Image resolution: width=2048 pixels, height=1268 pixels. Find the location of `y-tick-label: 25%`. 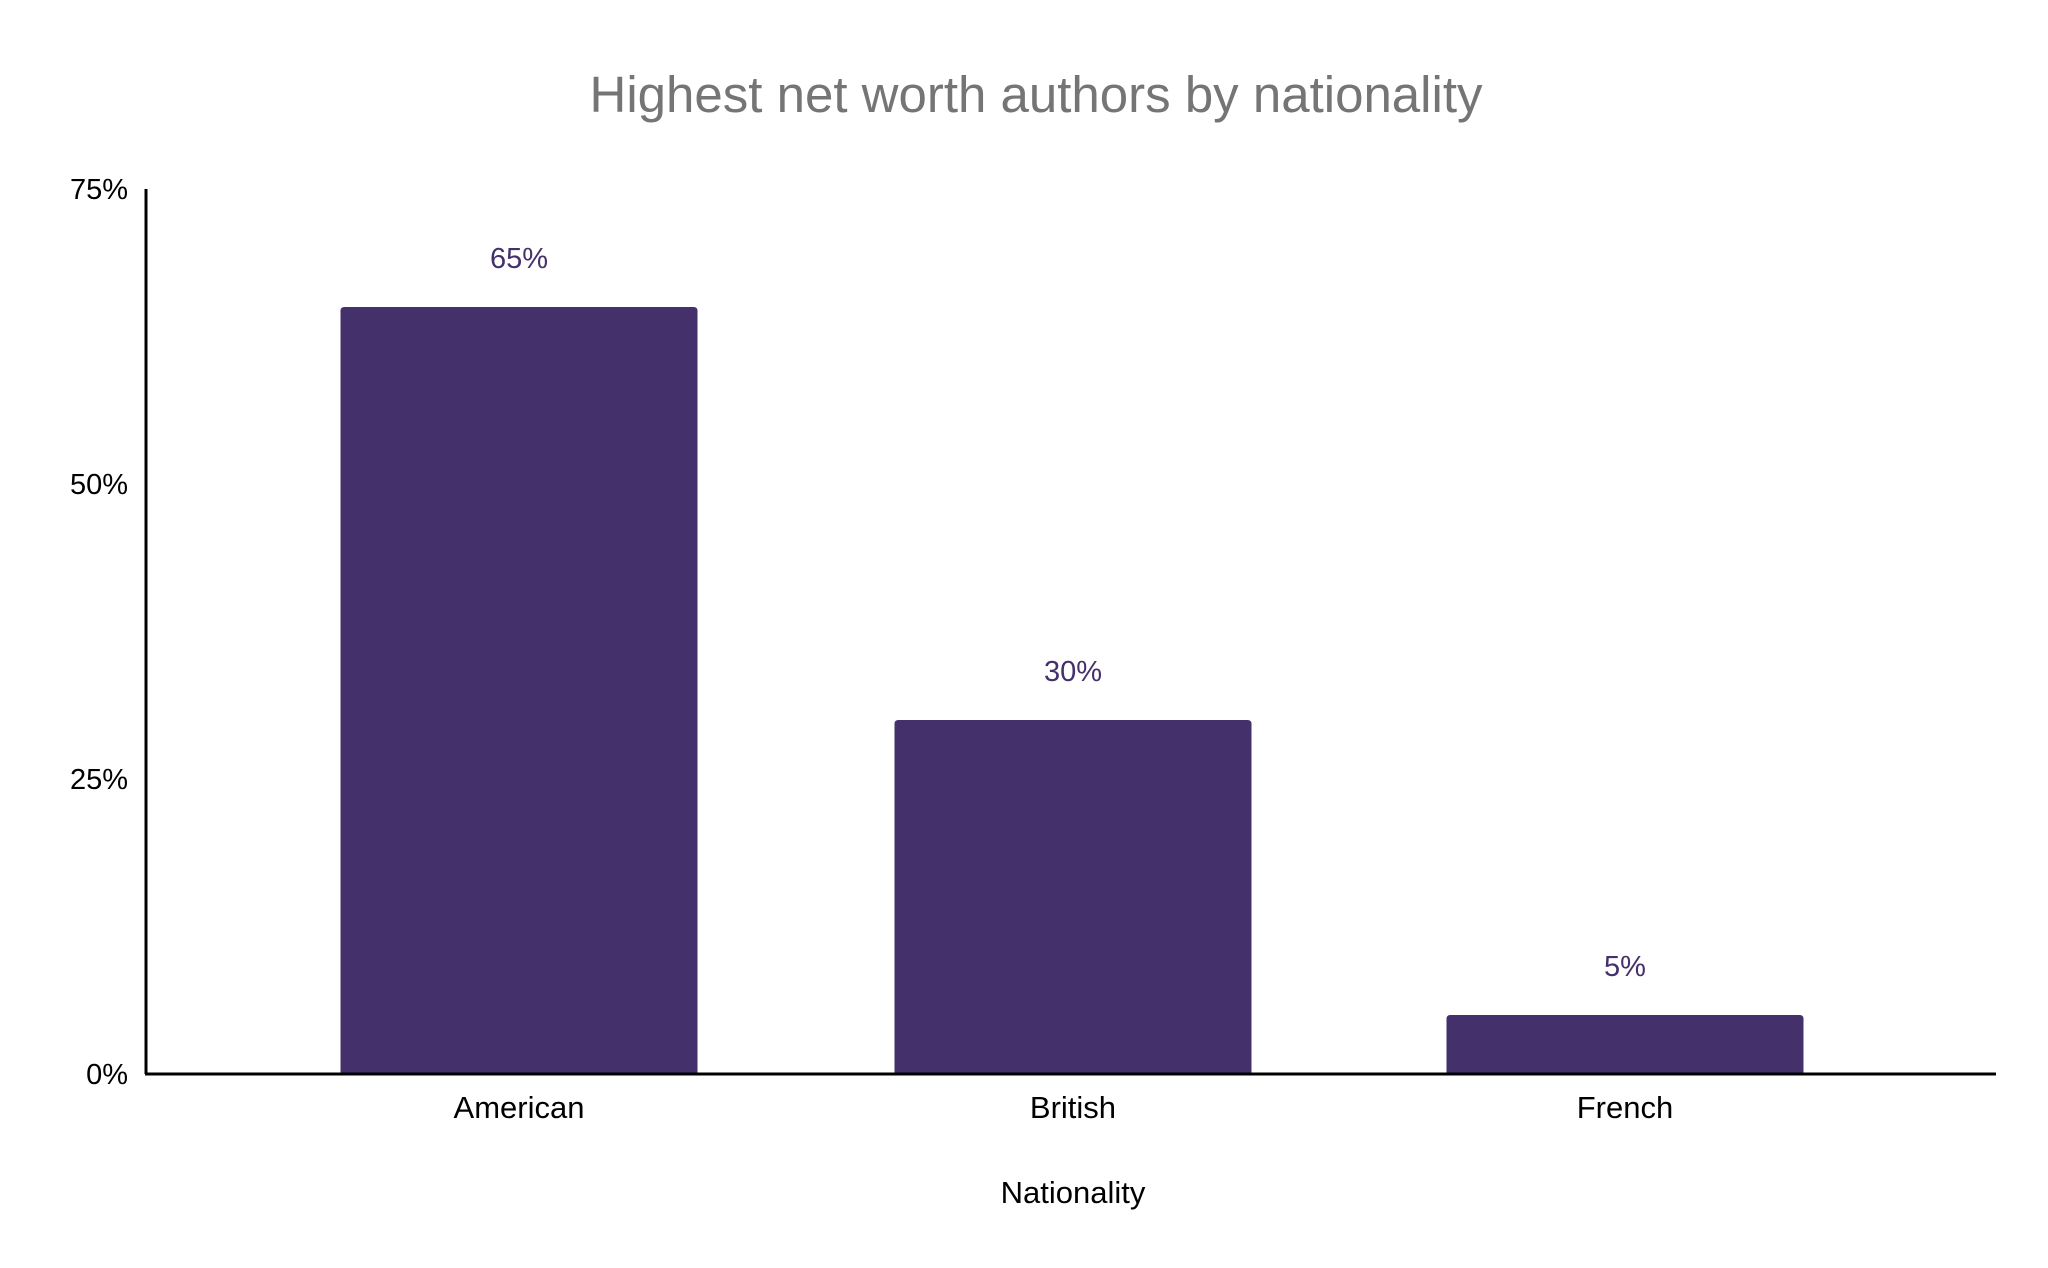

y-tick-label: 25% is located at coordinates (99, 780).